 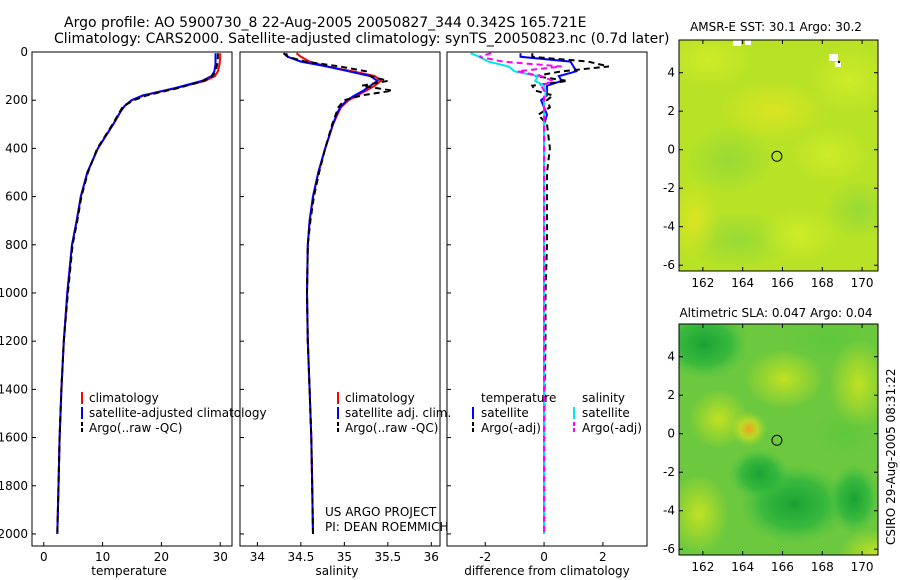 I want to click on side-timestamp-label: CSIRO 29-Aug-2005 08:31:22, so click(x=891, y=457).